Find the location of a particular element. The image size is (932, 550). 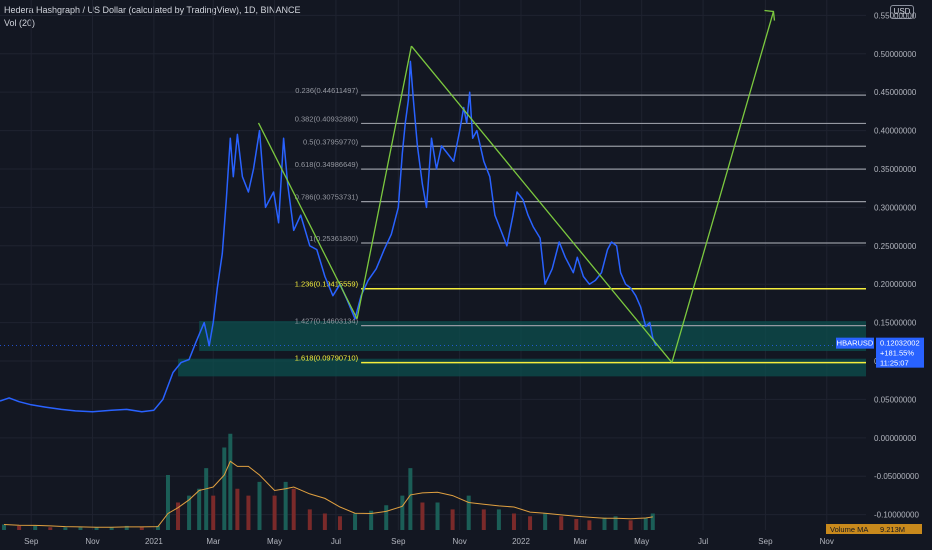

x-axis-tick-label: Mar is located at coordinates (213, 541).